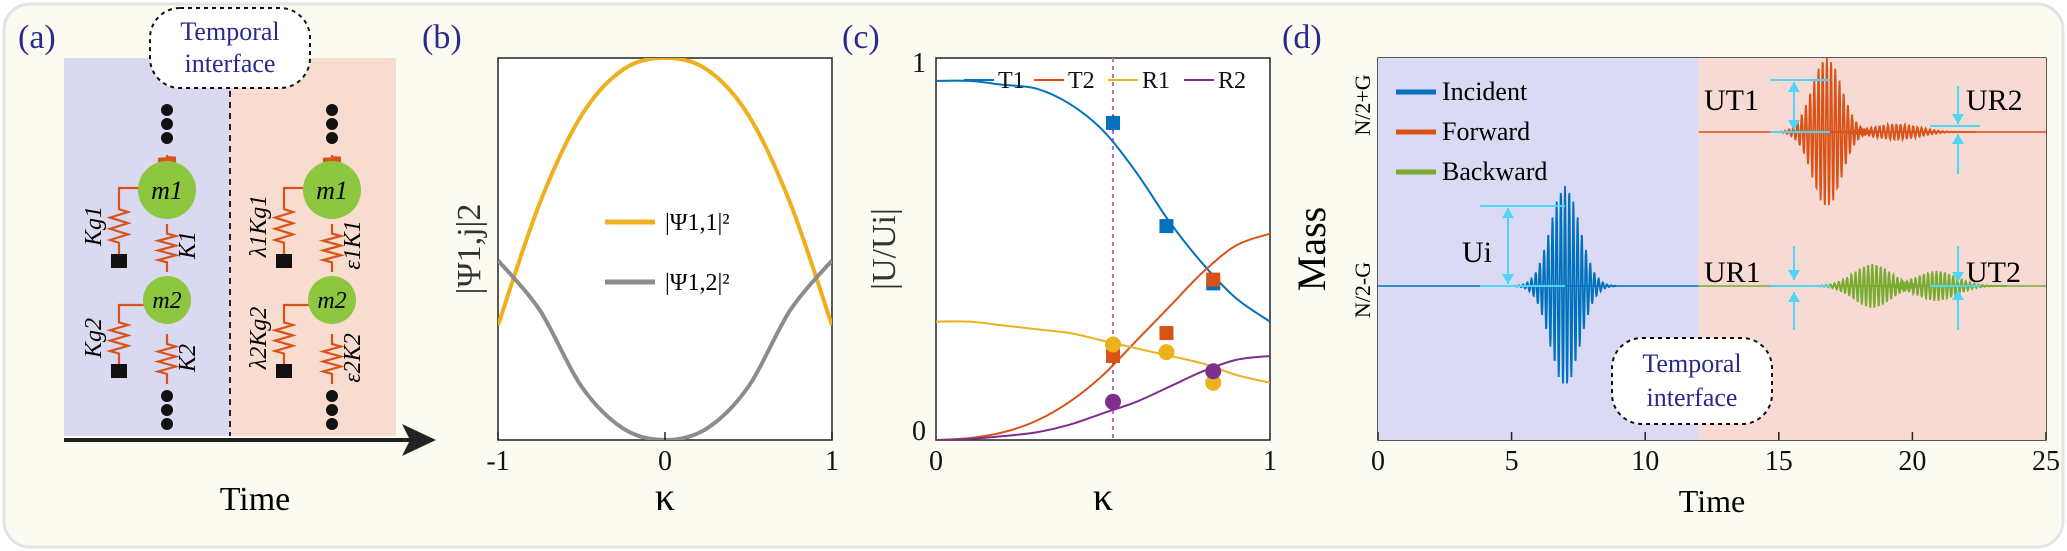 The image size is (2067, 551). Describe the element at coordinates (1994, 100) in the screenshot. I see `annotation-ur2: UR2` at that location.